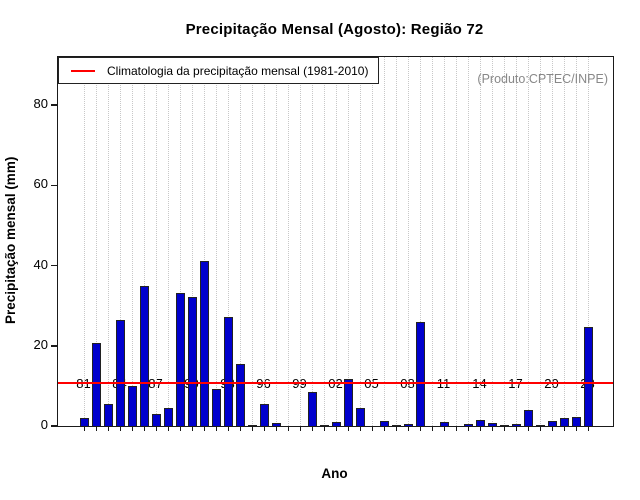 Image resolution: width=640 pixels, height=500 pixels. I want to click on bar-1983, so click(108, 415).